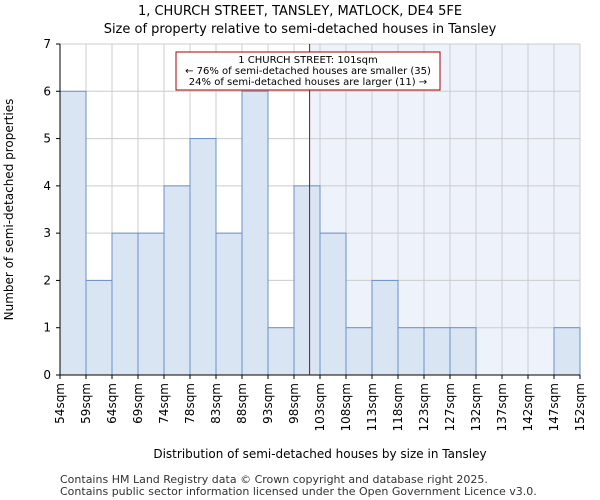  I want to click on bar-64sqm, so click(125, 304).